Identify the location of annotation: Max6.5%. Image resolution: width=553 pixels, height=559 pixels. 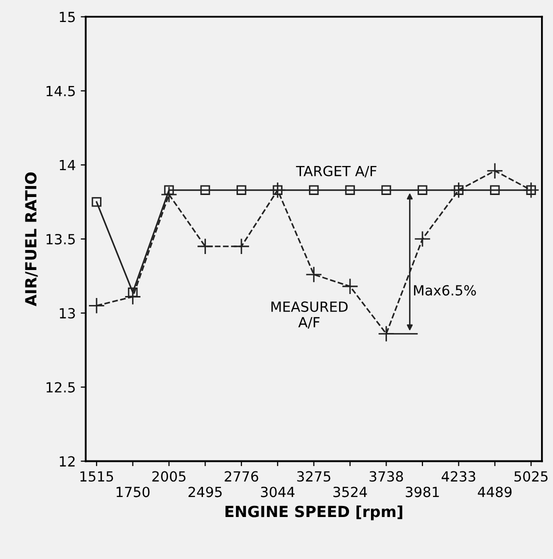
(445, 290).